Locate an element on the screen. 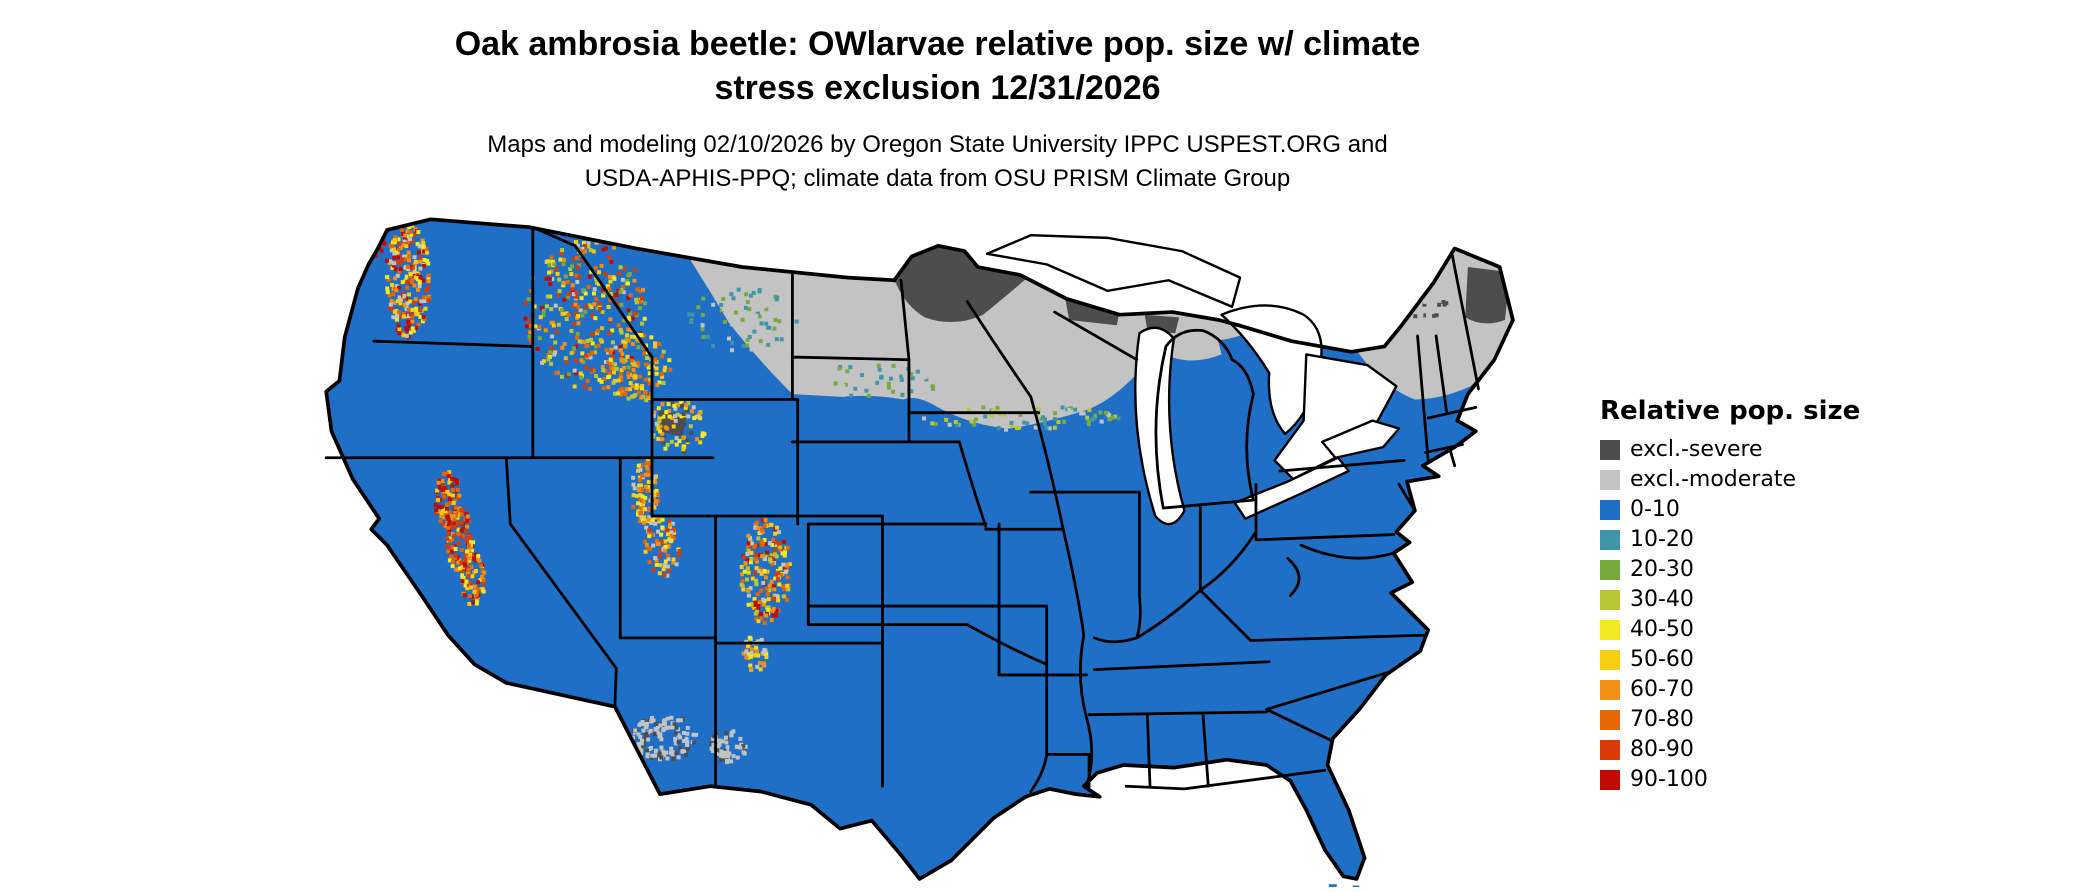 This screenshot has width=2100, height=892. legend-item-b50: 50-60 is located at coordinates (1730, 660).